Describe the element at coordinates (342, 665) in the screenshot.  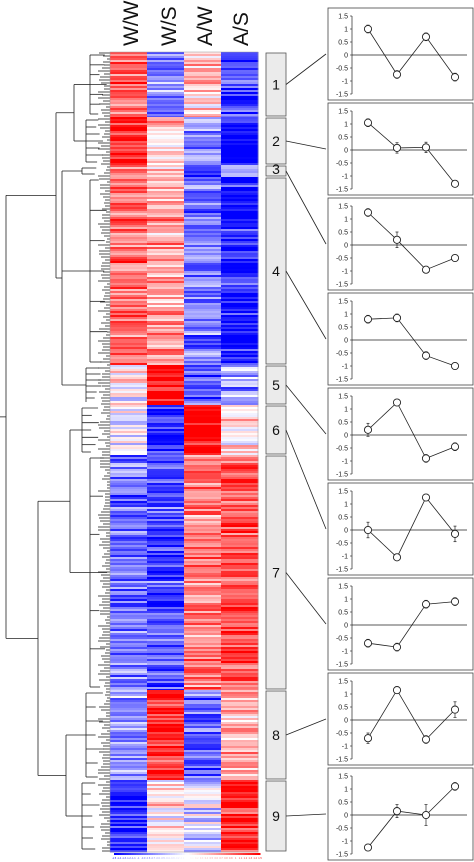
I see `y-tick-label: -1.5` at that location.